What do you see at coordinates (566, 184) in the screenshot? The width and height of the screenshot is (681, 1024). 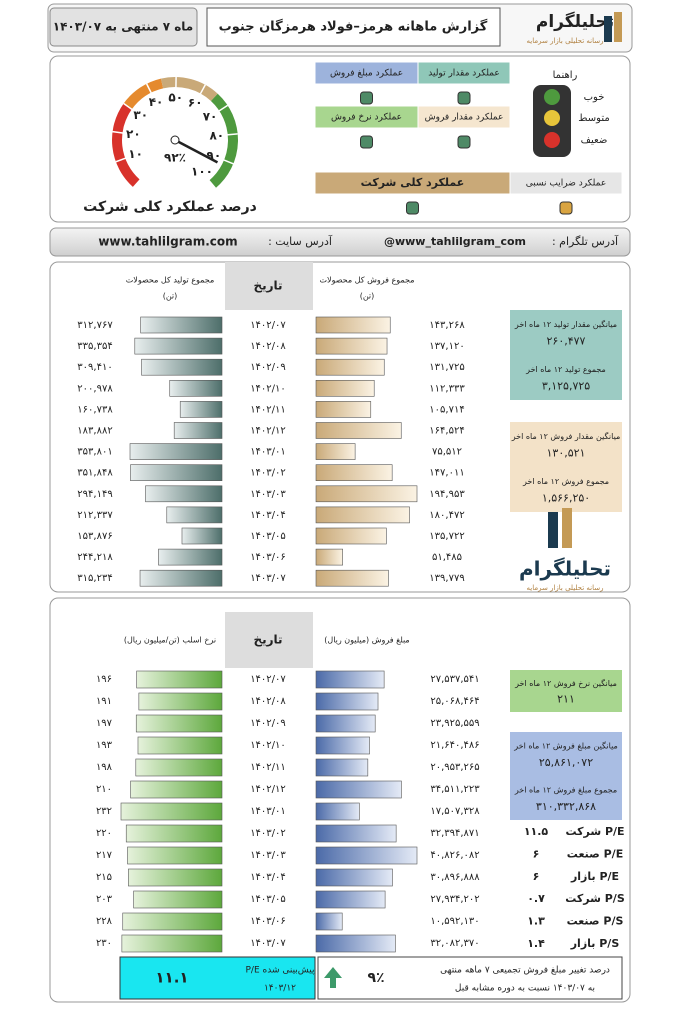 I see `indicator-label: عملکرد ضرایب نسبی` at bounding box center [566, 184].